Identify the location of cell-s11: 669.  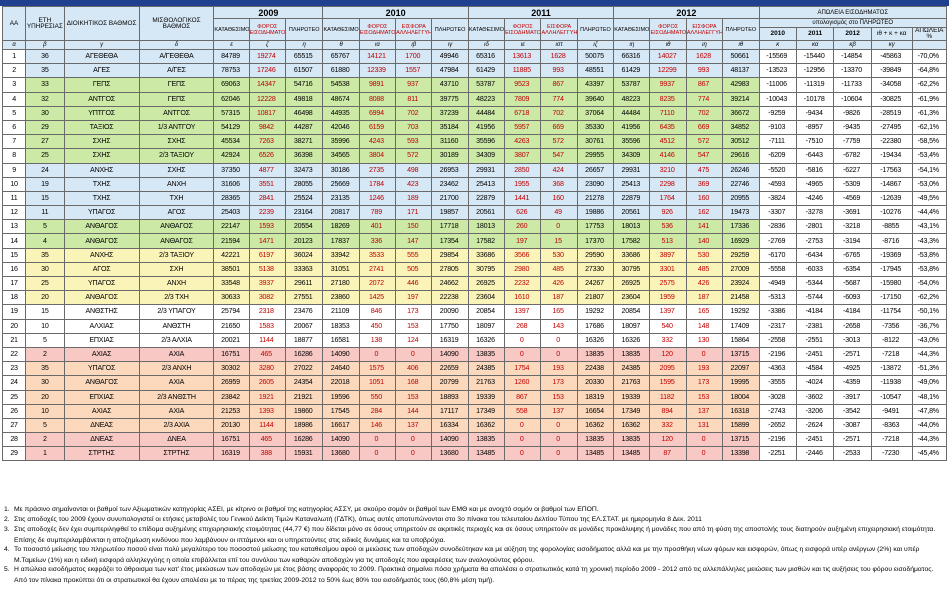
(559, 127).